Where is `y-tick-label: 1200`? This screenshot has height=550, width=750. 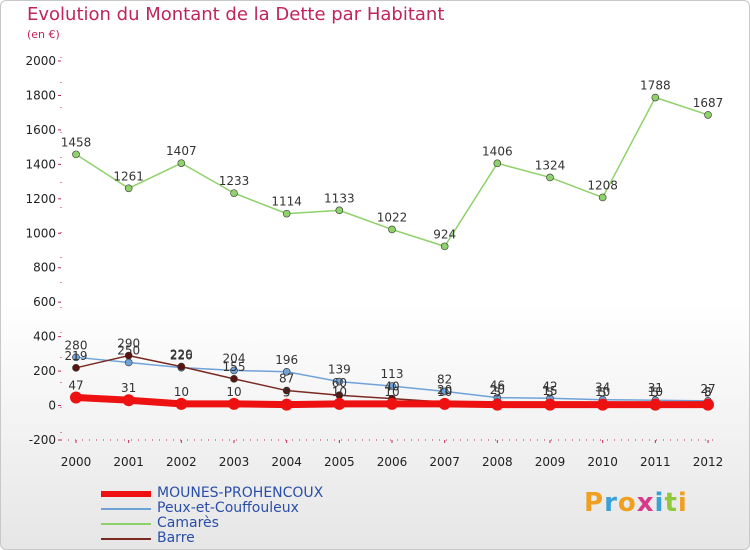
y-tick-label: 1200 is located at coordinates (40, 199).